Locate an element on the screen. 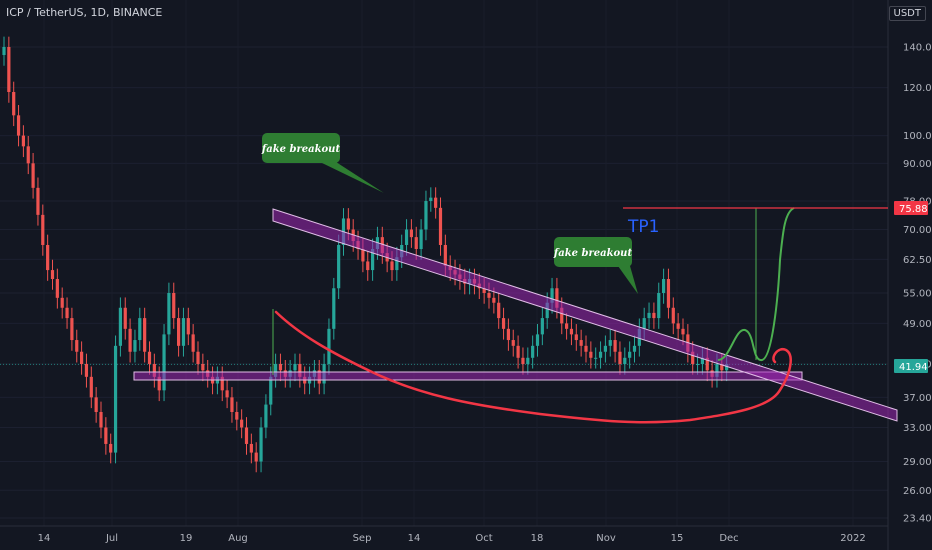  projection-path is located at coordinates (756, 284).